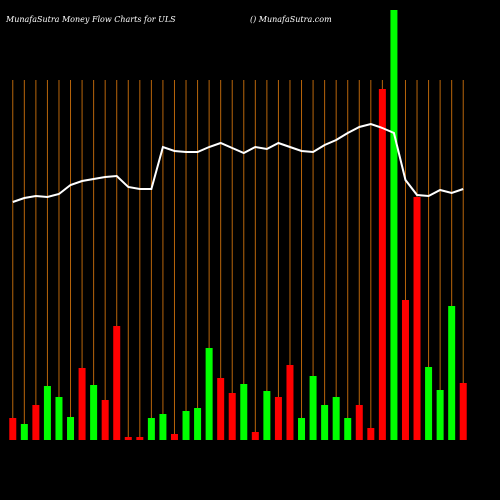 The height and width of the screenshot is (500, 500). Describe the element at coordinates (238, 162) in the screenshot. I see `money-flow-line` at that location.